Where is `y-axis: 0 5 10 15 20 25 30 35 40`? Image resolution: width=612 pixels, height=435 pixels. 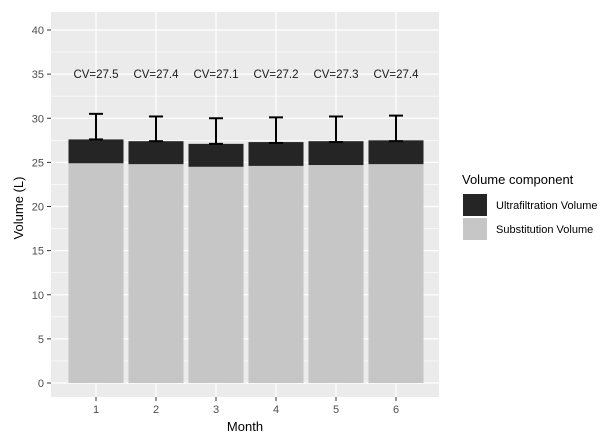 y-axis: 0 5 10 15 20 25 30 35 40 is located at coordinates (41, 207).